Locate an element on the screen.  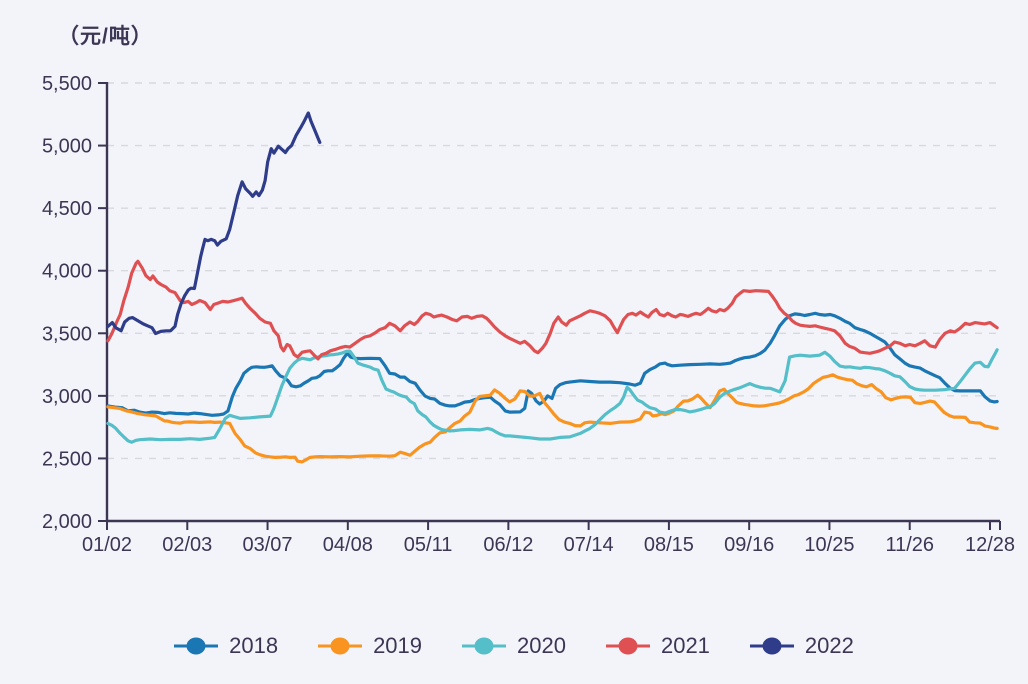
x-tick-label: 03/07 is located at coordinates (268, 545).